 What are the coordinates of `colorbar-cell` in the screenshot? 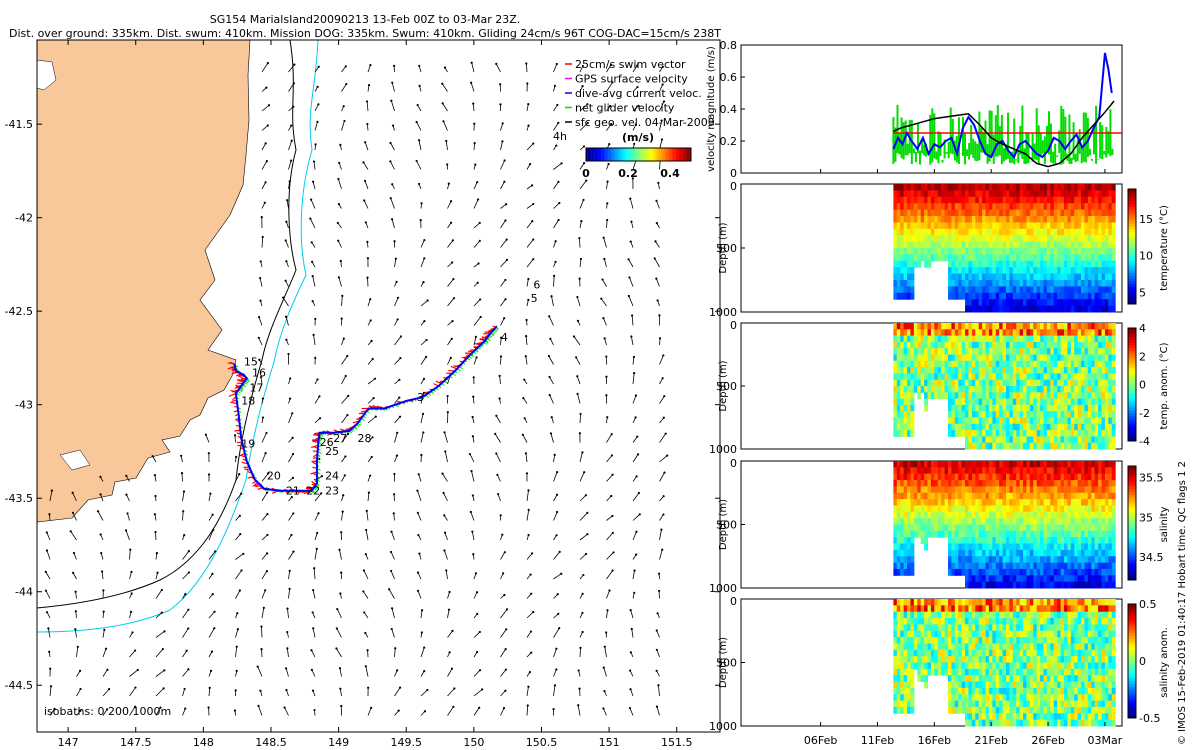 It's located at (665, 154).